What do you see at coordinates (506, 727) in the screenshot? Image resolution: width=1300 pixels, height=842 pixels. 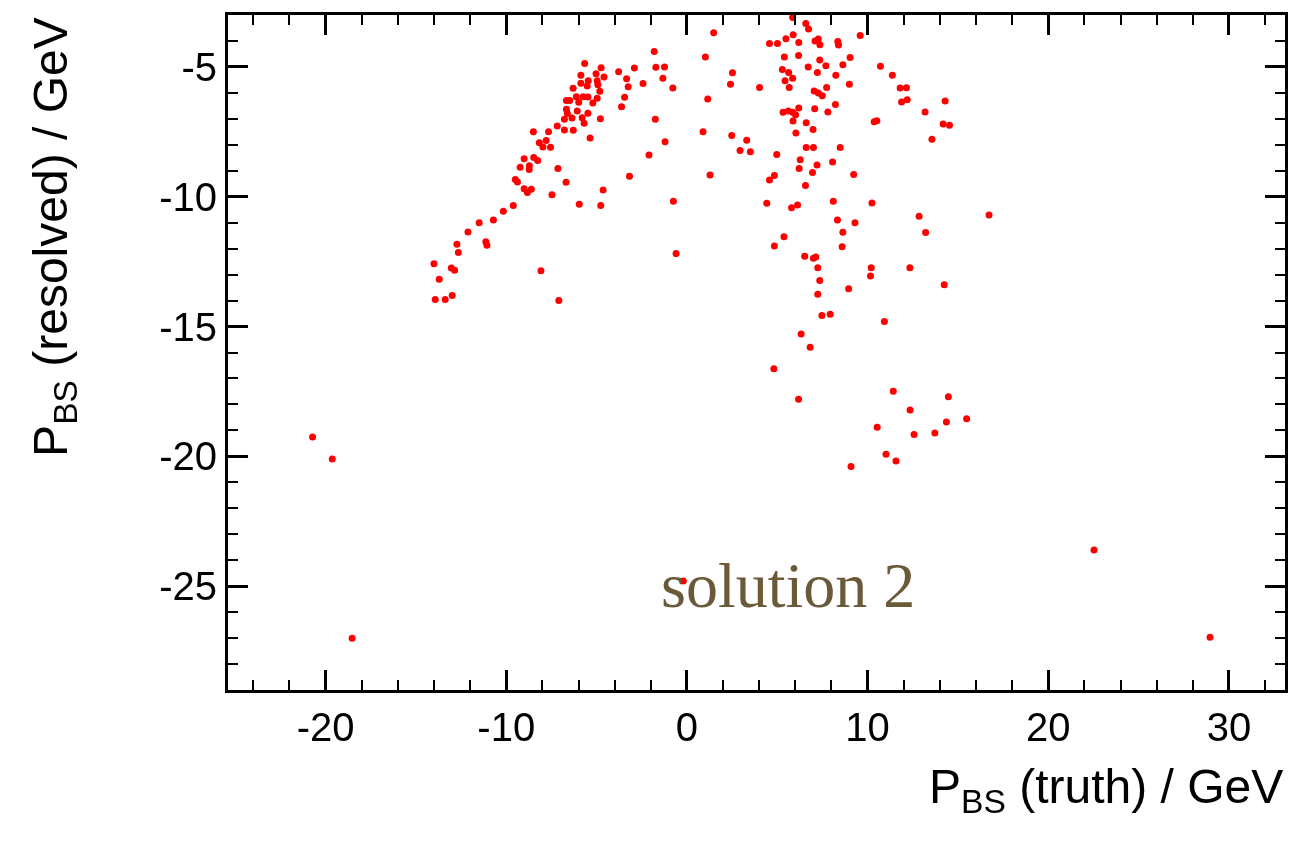 I see `x-tick-label: -10` at bounding box center [506, 727].